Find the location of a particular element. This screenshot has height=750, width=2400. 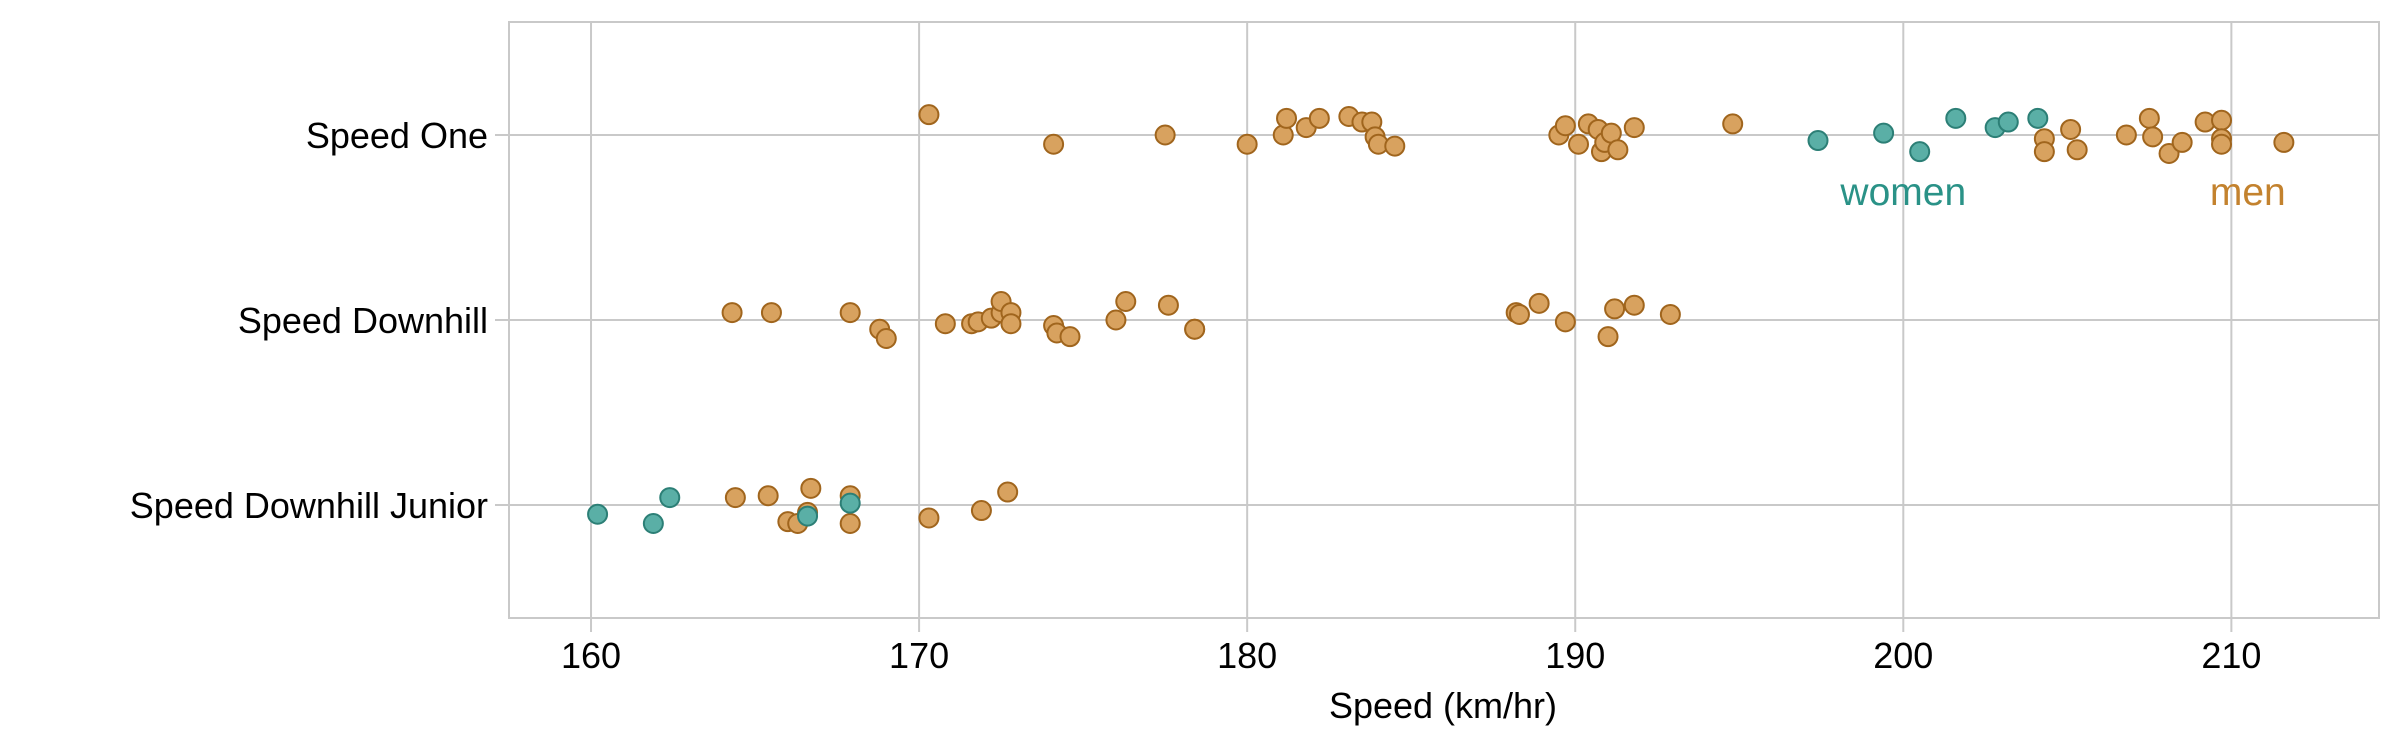

category-label-2: Speed Downhill Junior is located at coordinates (309, 505).